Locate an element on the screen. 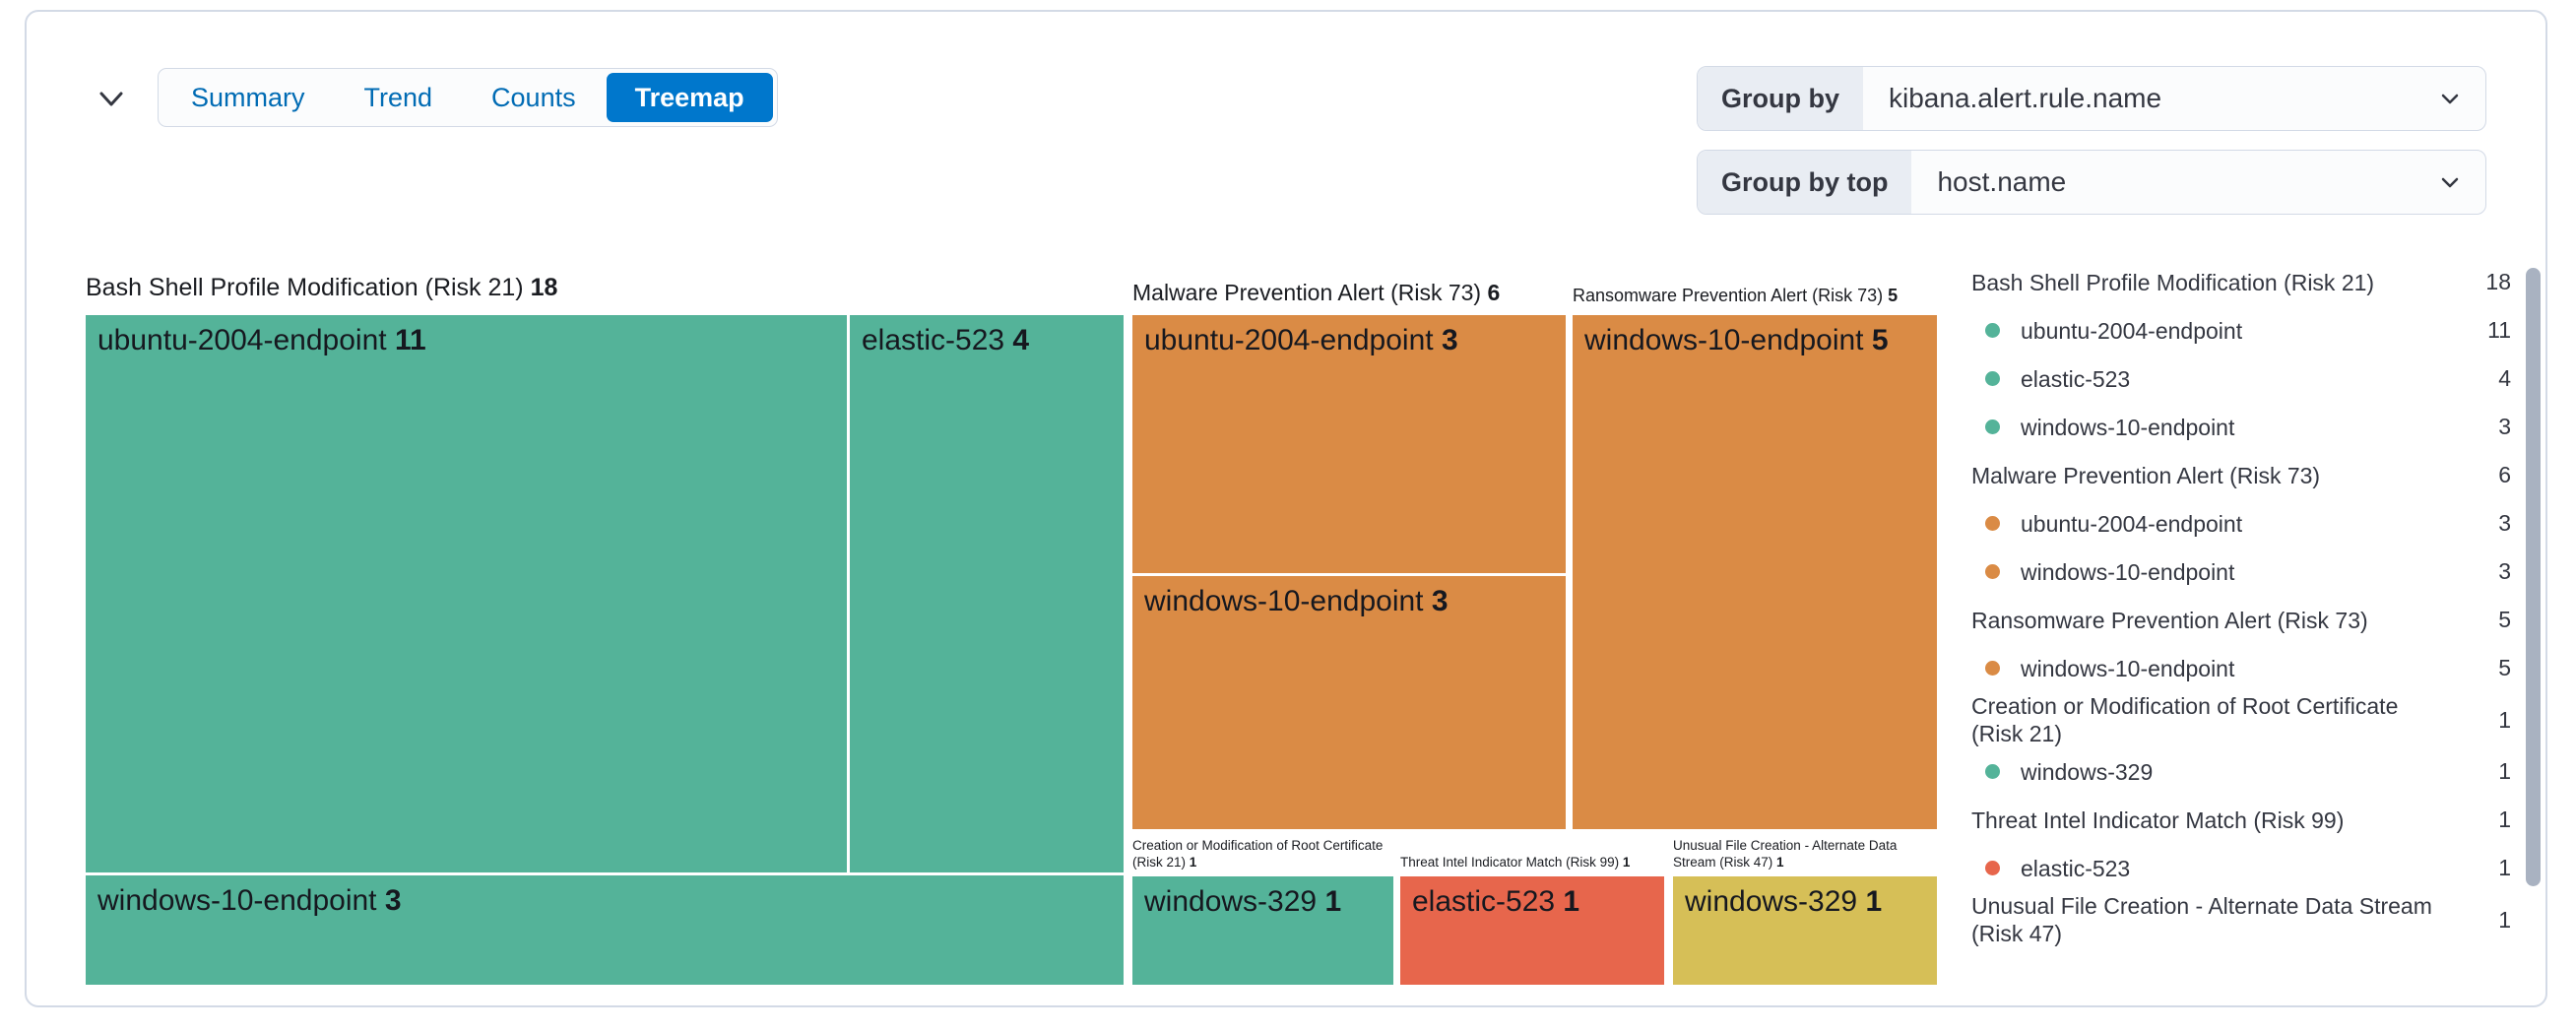  legend-scrollbar-thumb is located at coordinates (2533, 577).